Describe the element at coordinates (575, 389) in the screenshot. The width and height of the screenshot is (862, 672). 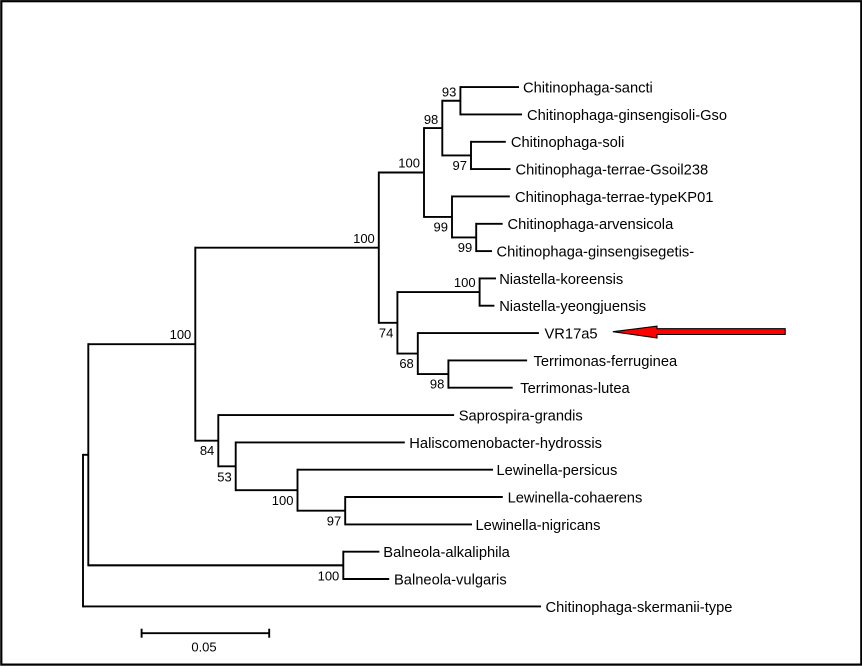
I see `svg-text: Terrimonas-lutea` at that location.